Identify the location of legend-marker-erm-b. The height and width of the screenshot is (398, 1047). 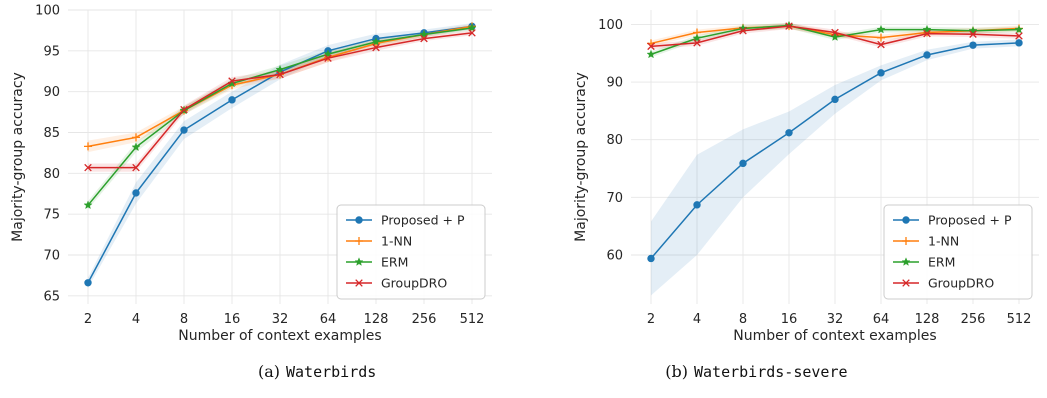
(906, 261).